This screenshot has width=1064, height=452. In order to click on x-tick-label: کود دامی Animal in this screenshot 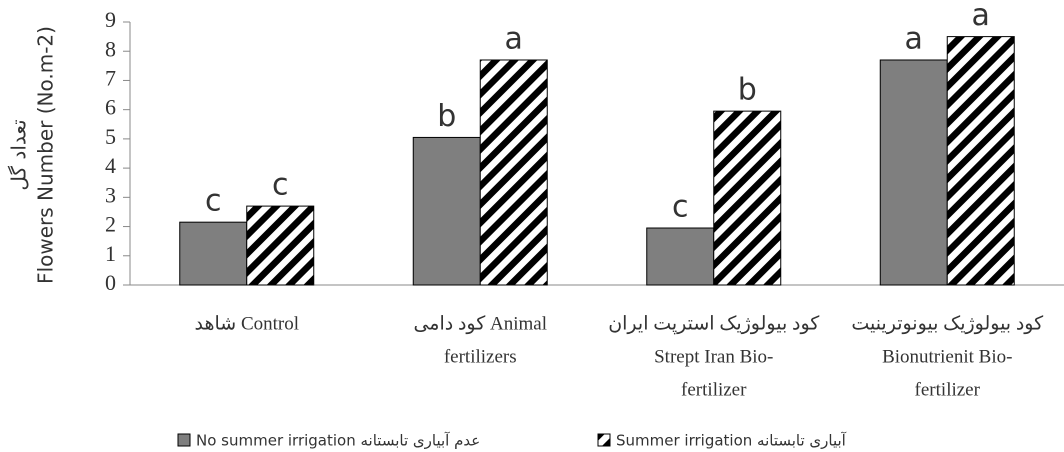, I will do `click(480, 323)`.